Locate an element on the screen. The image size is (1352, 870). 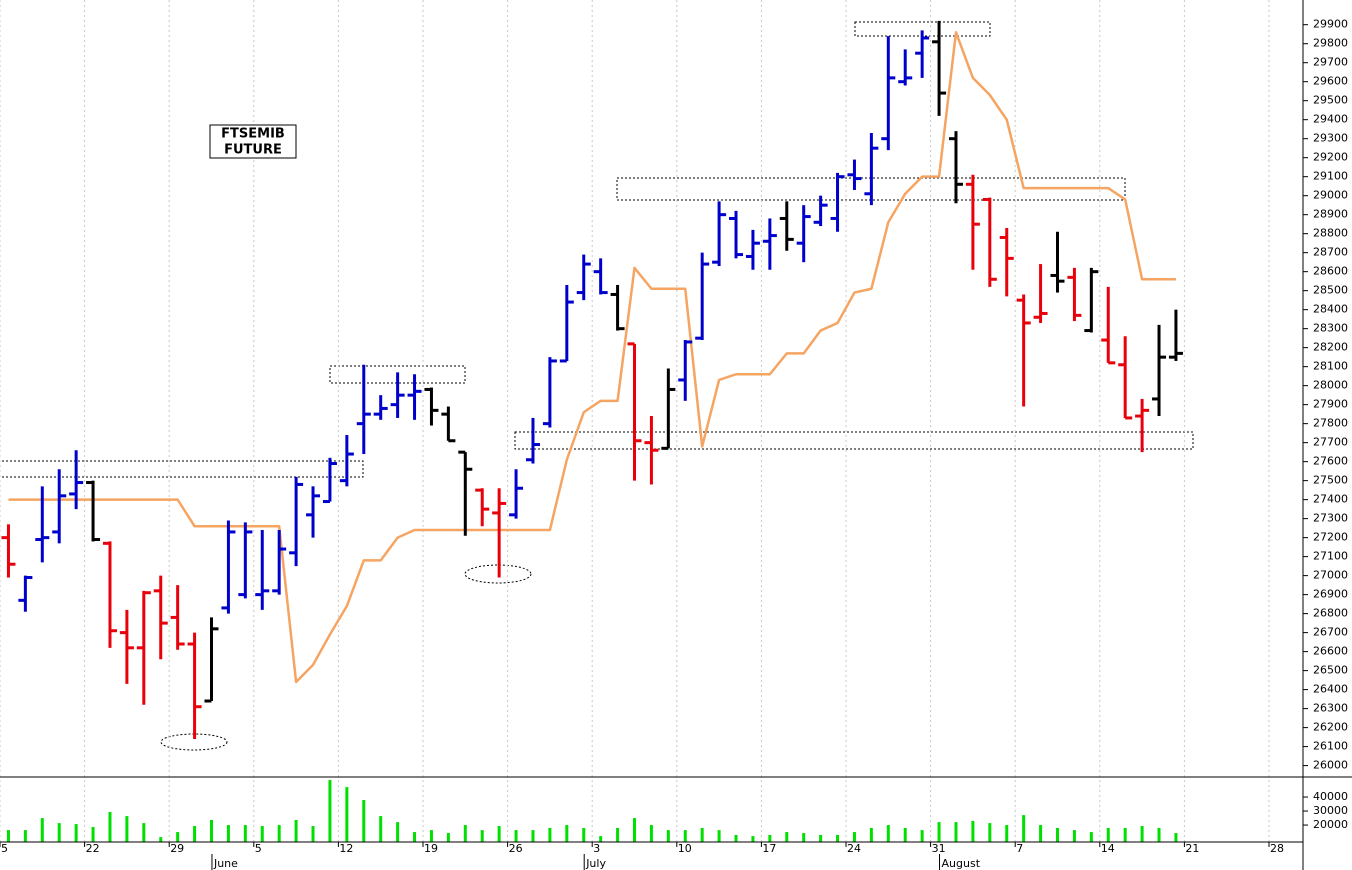
volume-tick-label: 30000 is located at coordinates (1330, 810).